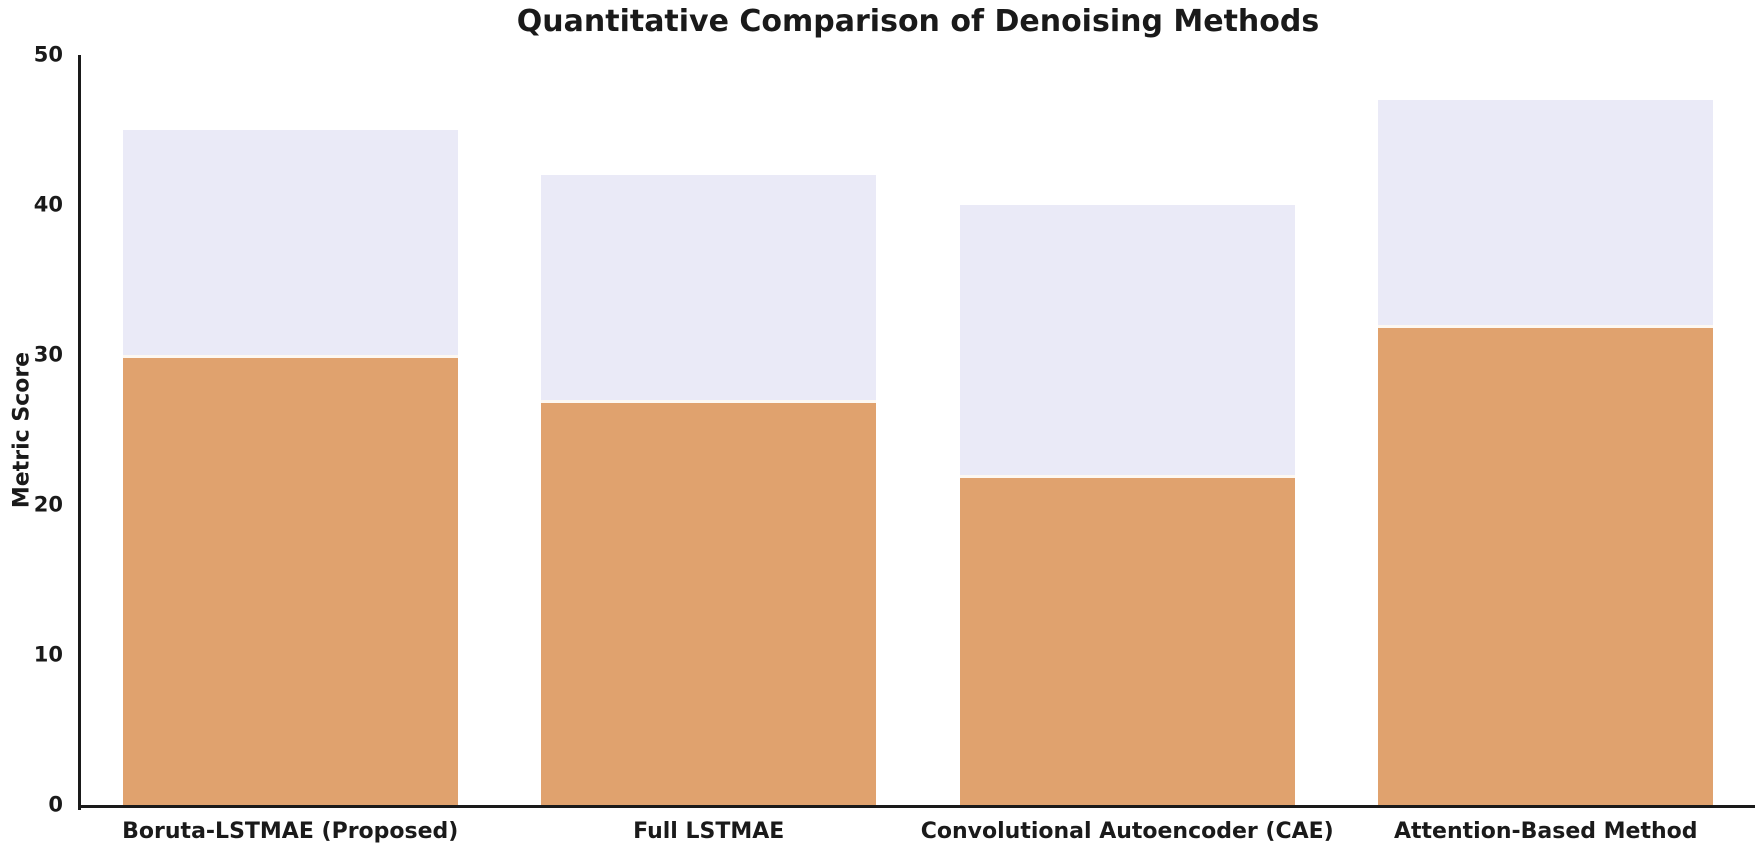 The height and width of the screenshot is (851, 1755). I want to click on x-tick-label: Attention-Based Method, so click(1546, 831).